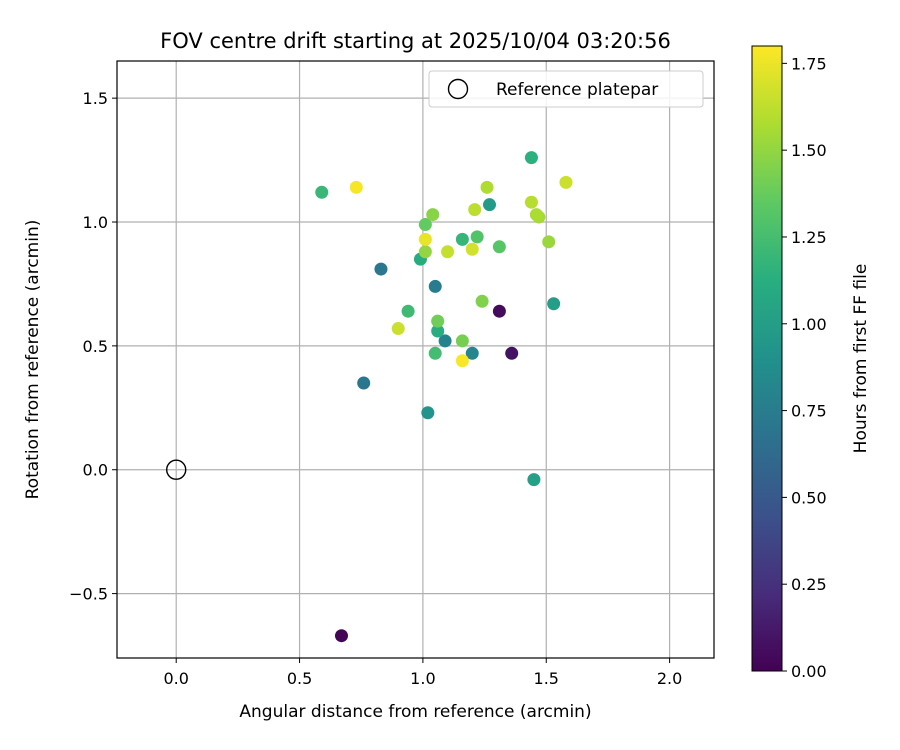 Image resolution: width=900 pixels, height=750 pixels. I want to click on colorbar-ticks: 0.00 0.25 0.50 0.75 1.00 1.25 1.50 1.75, so click(804, 367).